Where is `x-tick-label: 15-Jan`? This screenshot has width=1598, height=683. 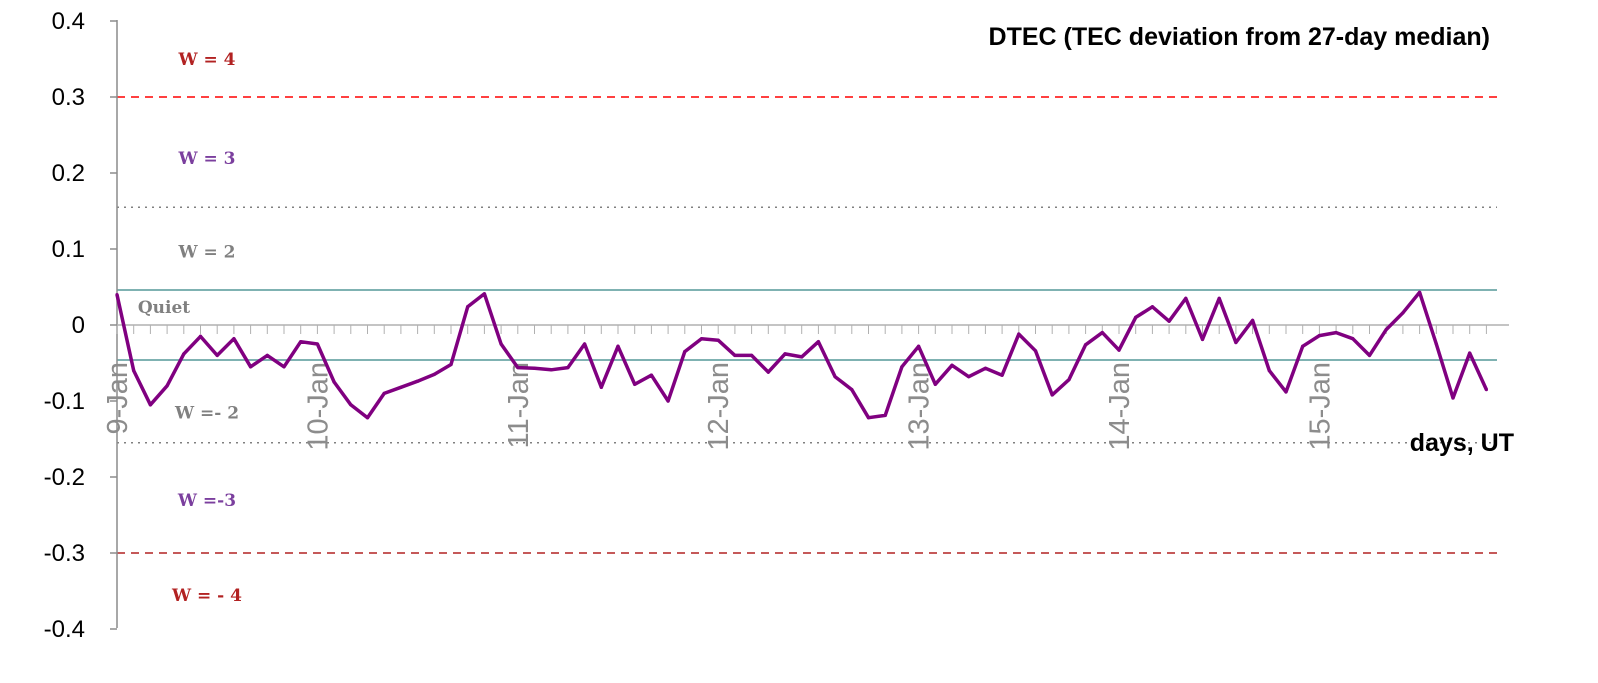
x-tick-label: 15-Jan is located at coordinates (1320, 406).